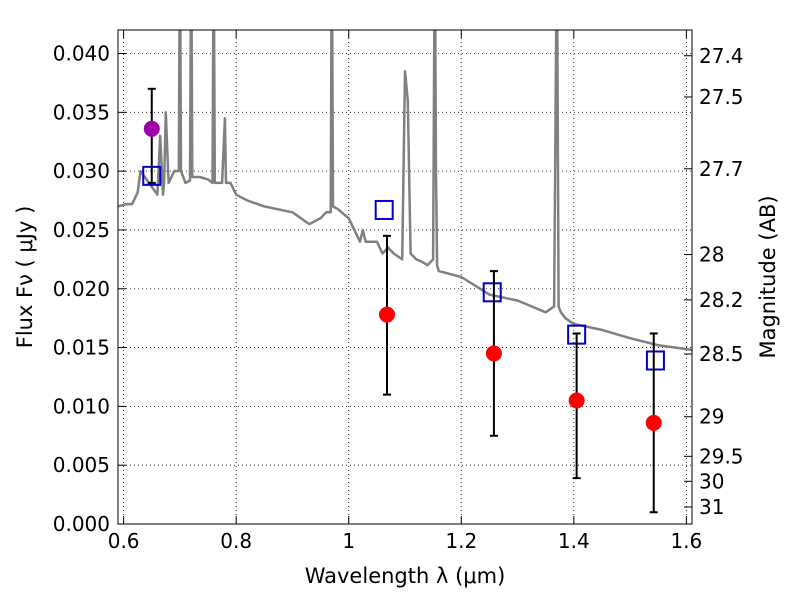 The width and height of the screenshot is (800, 600). Describe the element at coordinates (81, 230) in the screenshot. I see `y-tick-label: 0.025` at that location.